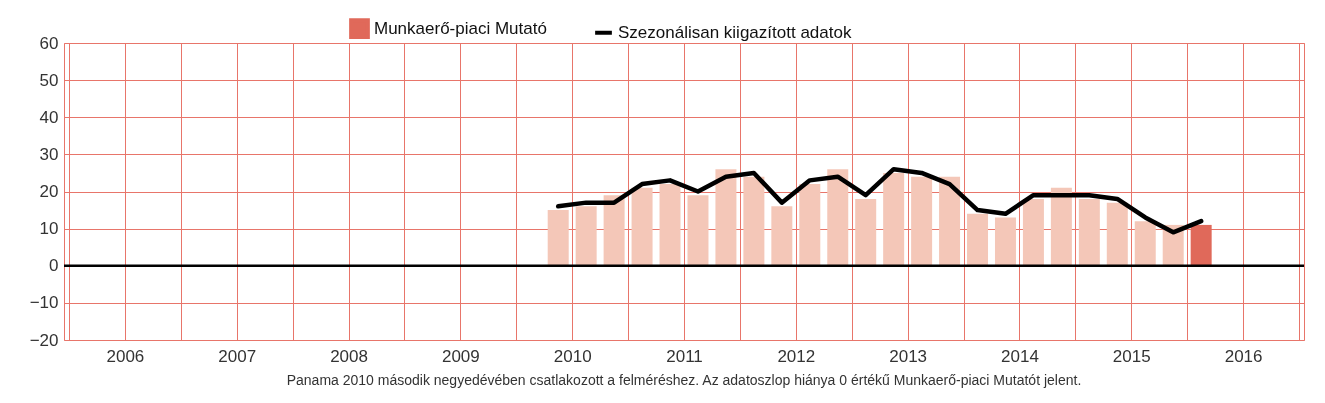  What do you see at coordinates (44, 303) in the screenshot?
I see `y-tick-label: −10` at bounding box center [44, 303].